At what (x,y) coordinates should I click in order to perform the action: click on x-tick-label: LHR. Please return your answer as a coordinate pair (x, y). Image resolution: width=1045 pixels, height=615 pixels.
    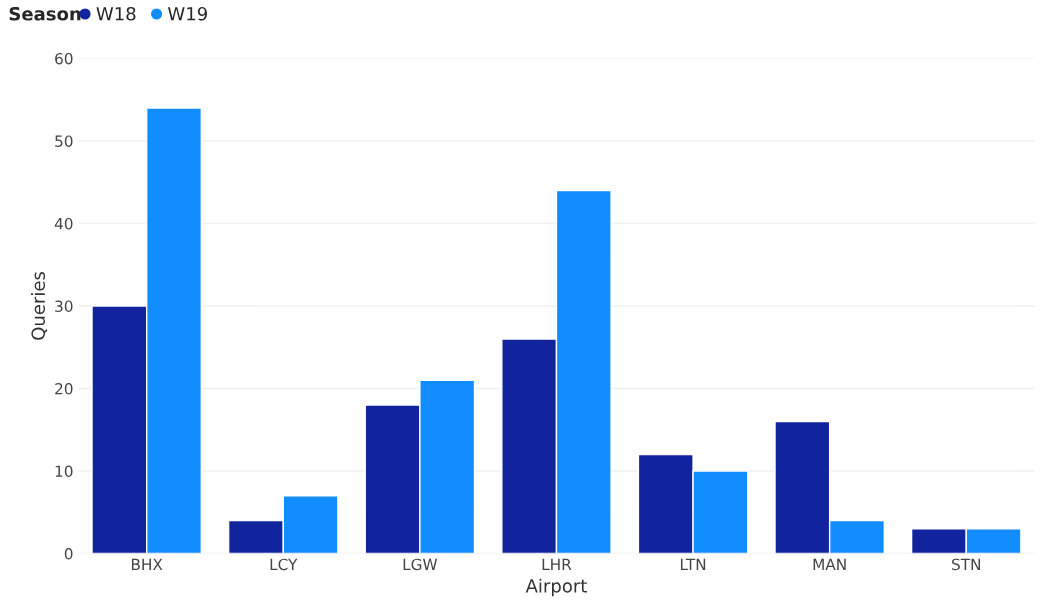
    Looking at the image, I should click on (557, 564).